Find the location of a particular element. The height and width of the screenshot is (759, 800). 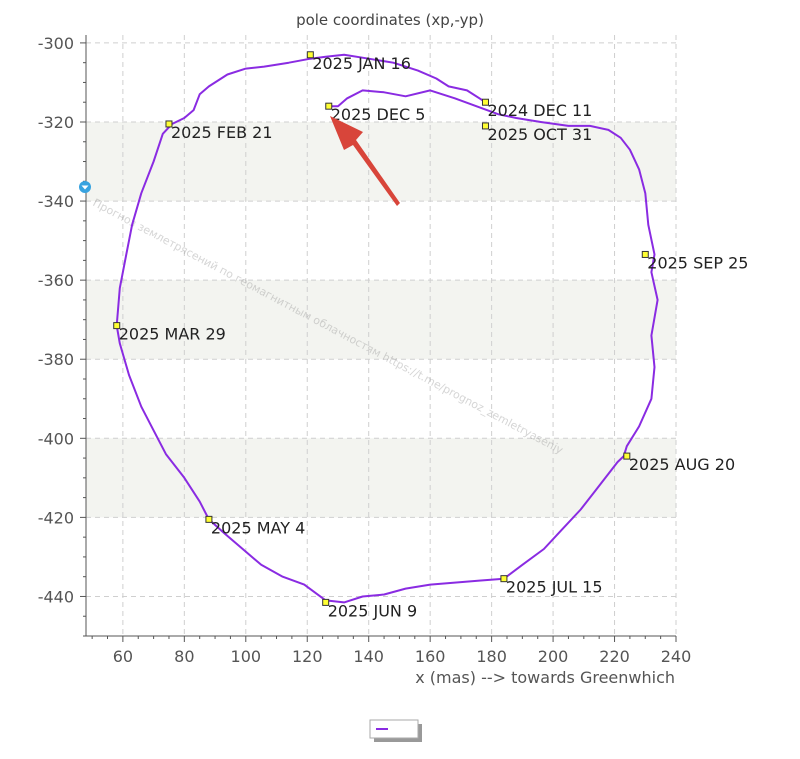

date-label: 2025 JUN 9 is located at coordinates (372, 610).